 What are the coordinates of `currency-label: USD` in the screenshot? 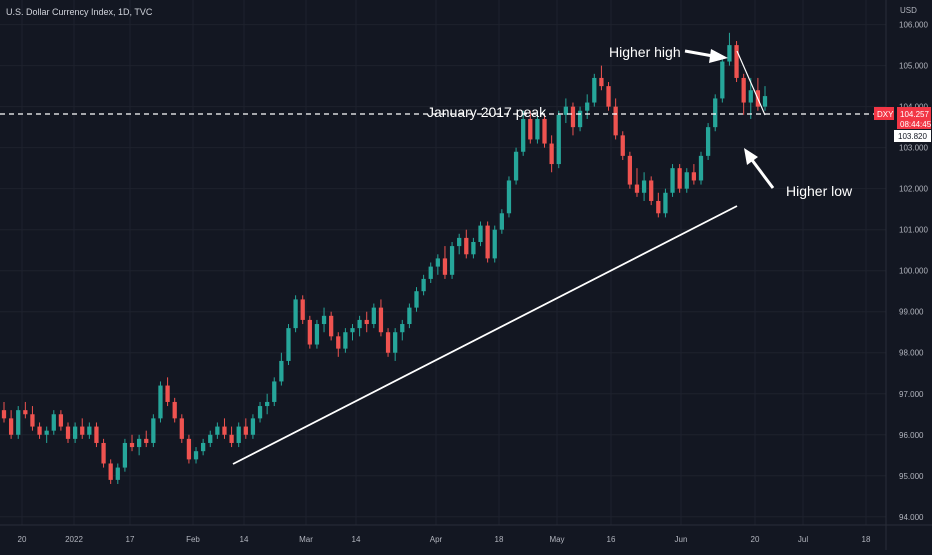 It's located at (908, 10).